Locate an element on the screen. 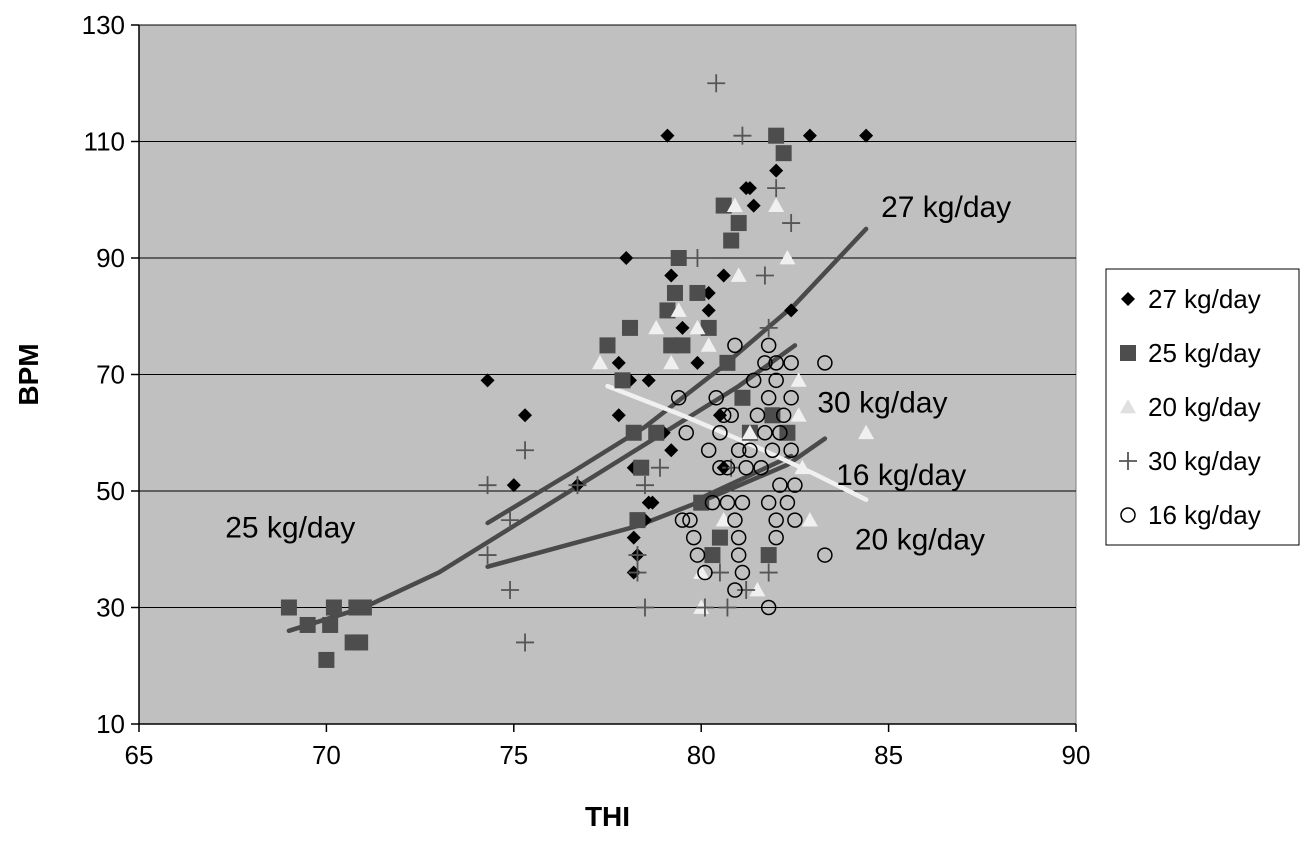 This screenshot has width=1311, height=859. y-tick-label: 10 is located at coordinates (110, 724).